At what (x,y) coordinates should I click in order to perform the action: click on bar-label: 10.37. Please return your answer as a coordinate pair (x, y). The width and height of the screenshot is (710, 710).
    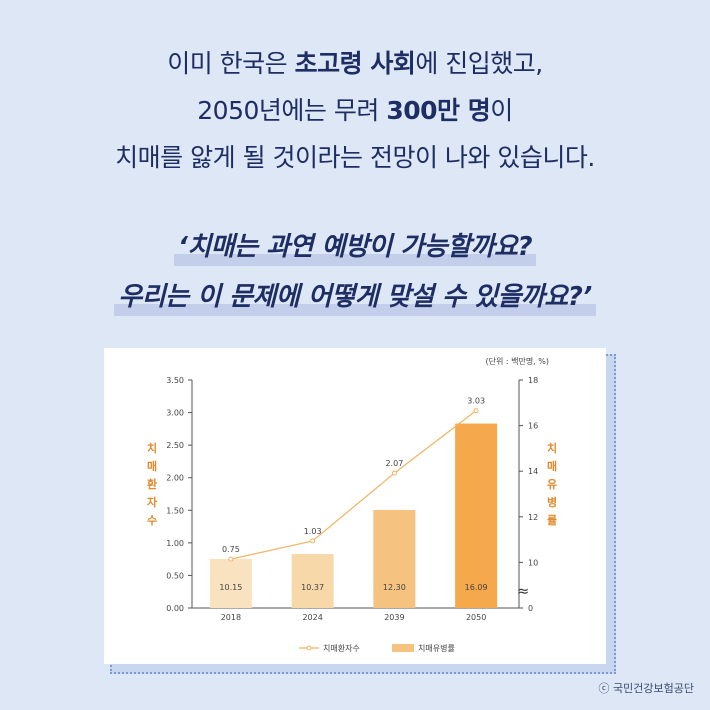
    Looking at the image, I should click on (312, 587).